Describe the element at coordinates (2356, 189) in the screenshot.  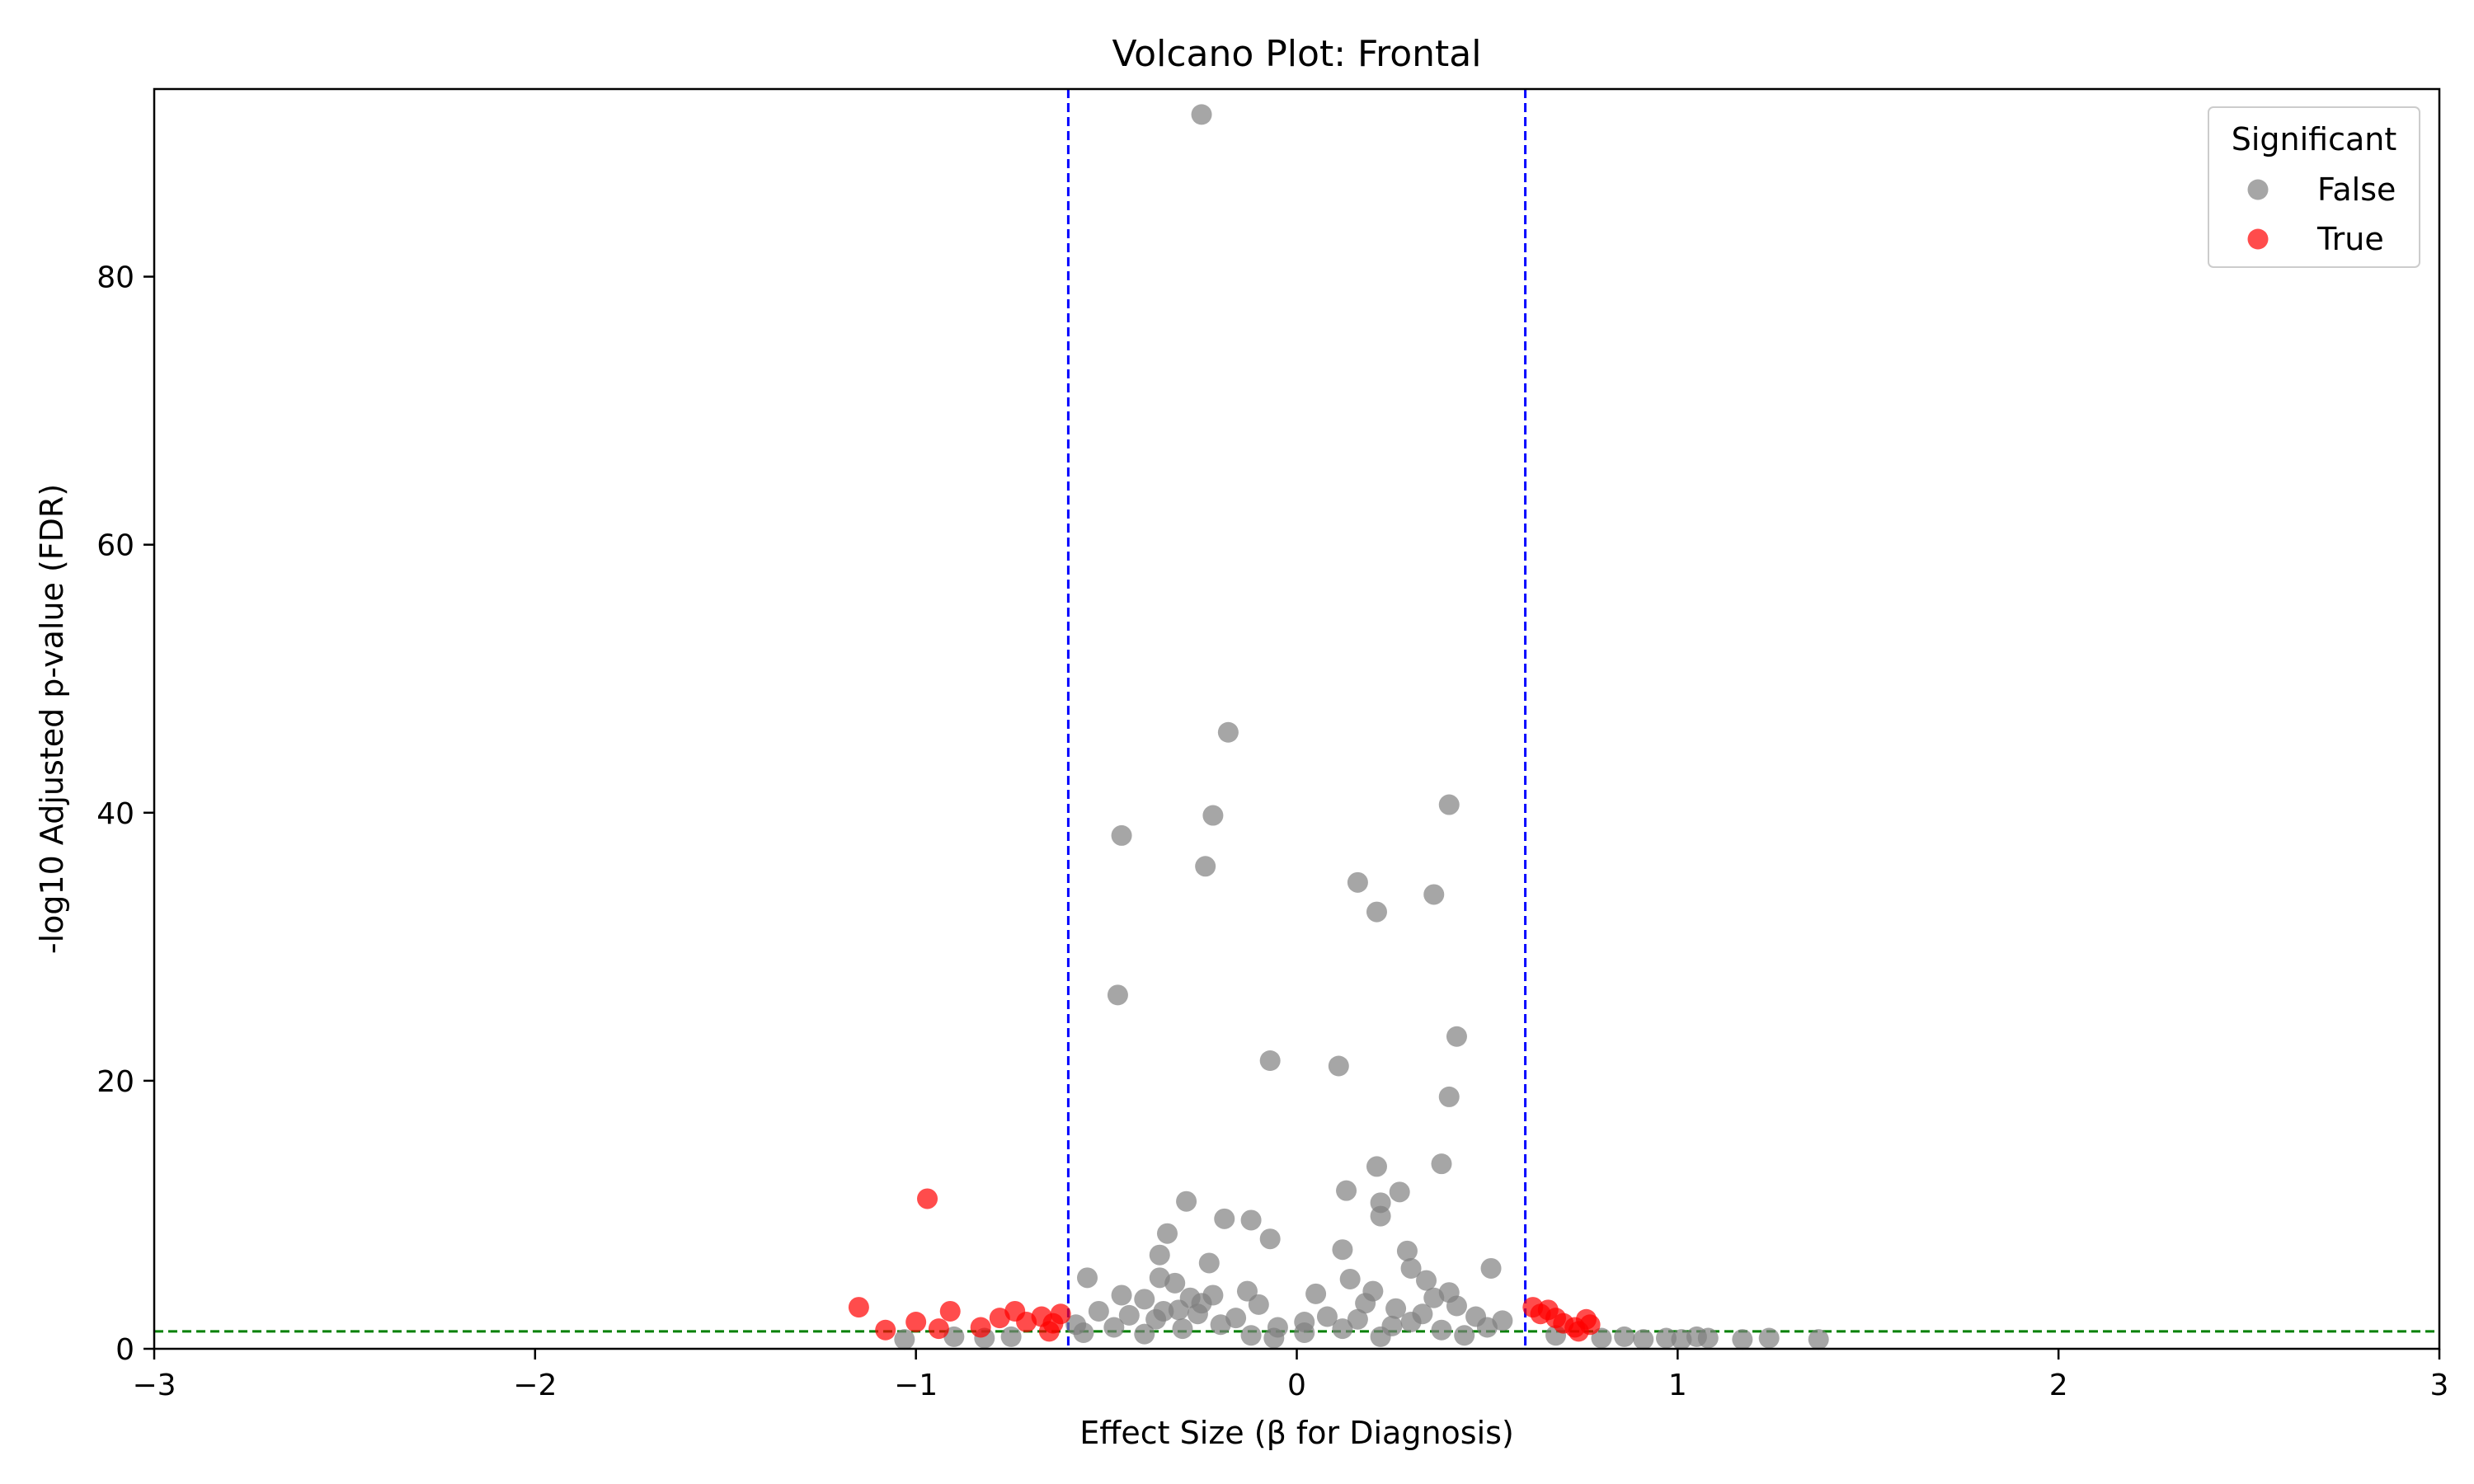
I see `legend-label-false: False` at that location.